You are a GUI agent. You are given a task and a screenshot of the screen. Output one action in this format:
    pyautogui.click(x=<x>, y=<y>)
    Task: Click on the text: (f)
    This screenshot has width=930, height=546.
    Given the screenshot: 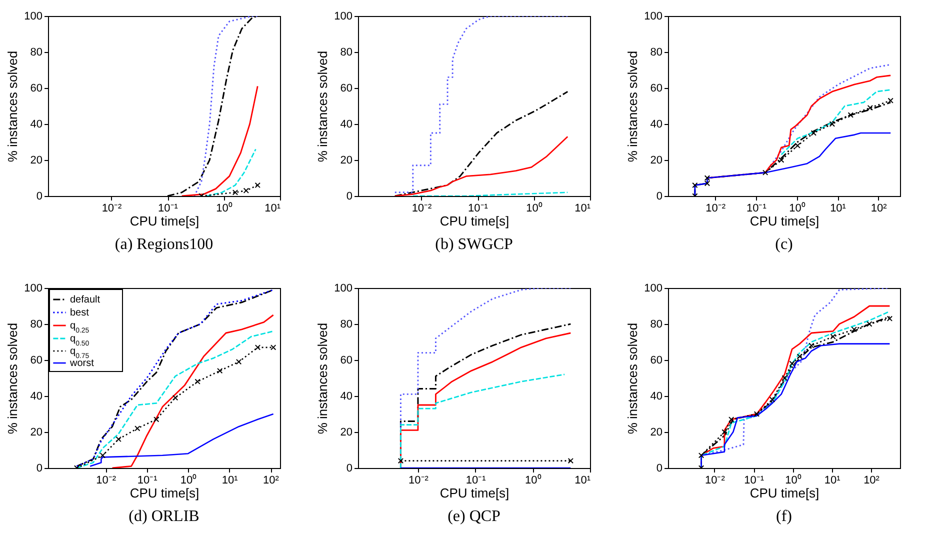 What is the action you would take?
    pyautogui.click(x=784, y=516)
    